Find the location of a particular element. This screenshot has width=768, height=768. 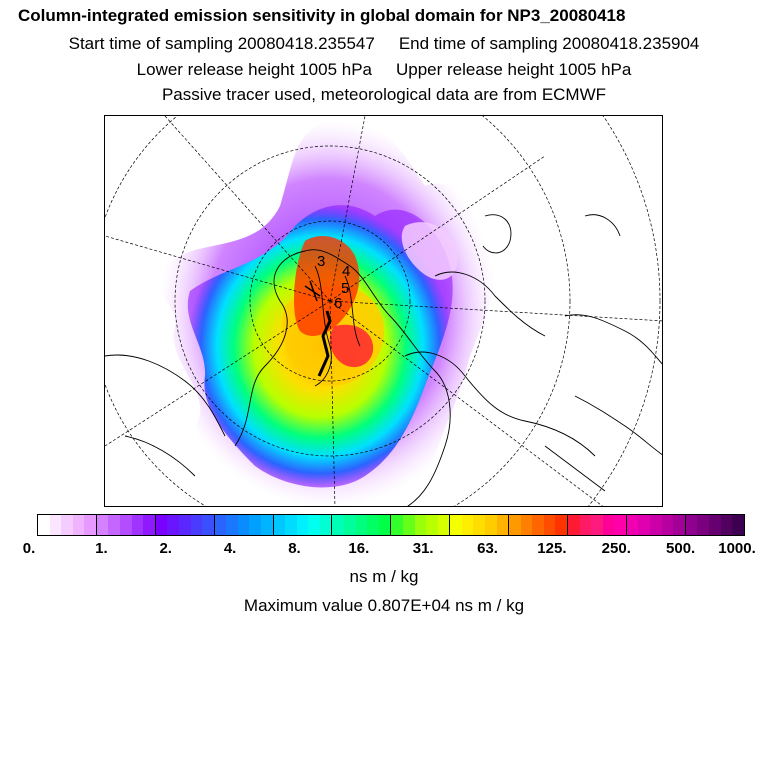

release-marker is located at coordinates (312, 291).